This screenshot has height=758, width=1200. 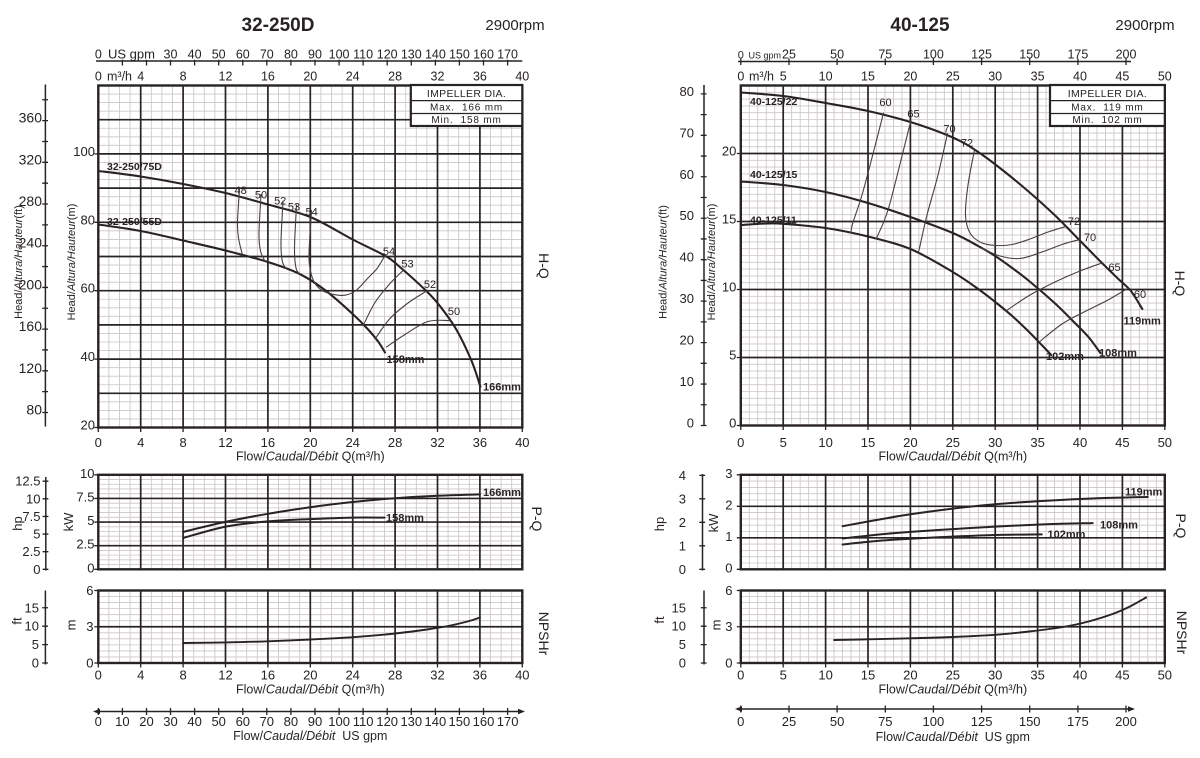 What do you see at coordinates (31, 159) in the screenshot?
I see `svg-text: 320` at bounding box center [31, 159].